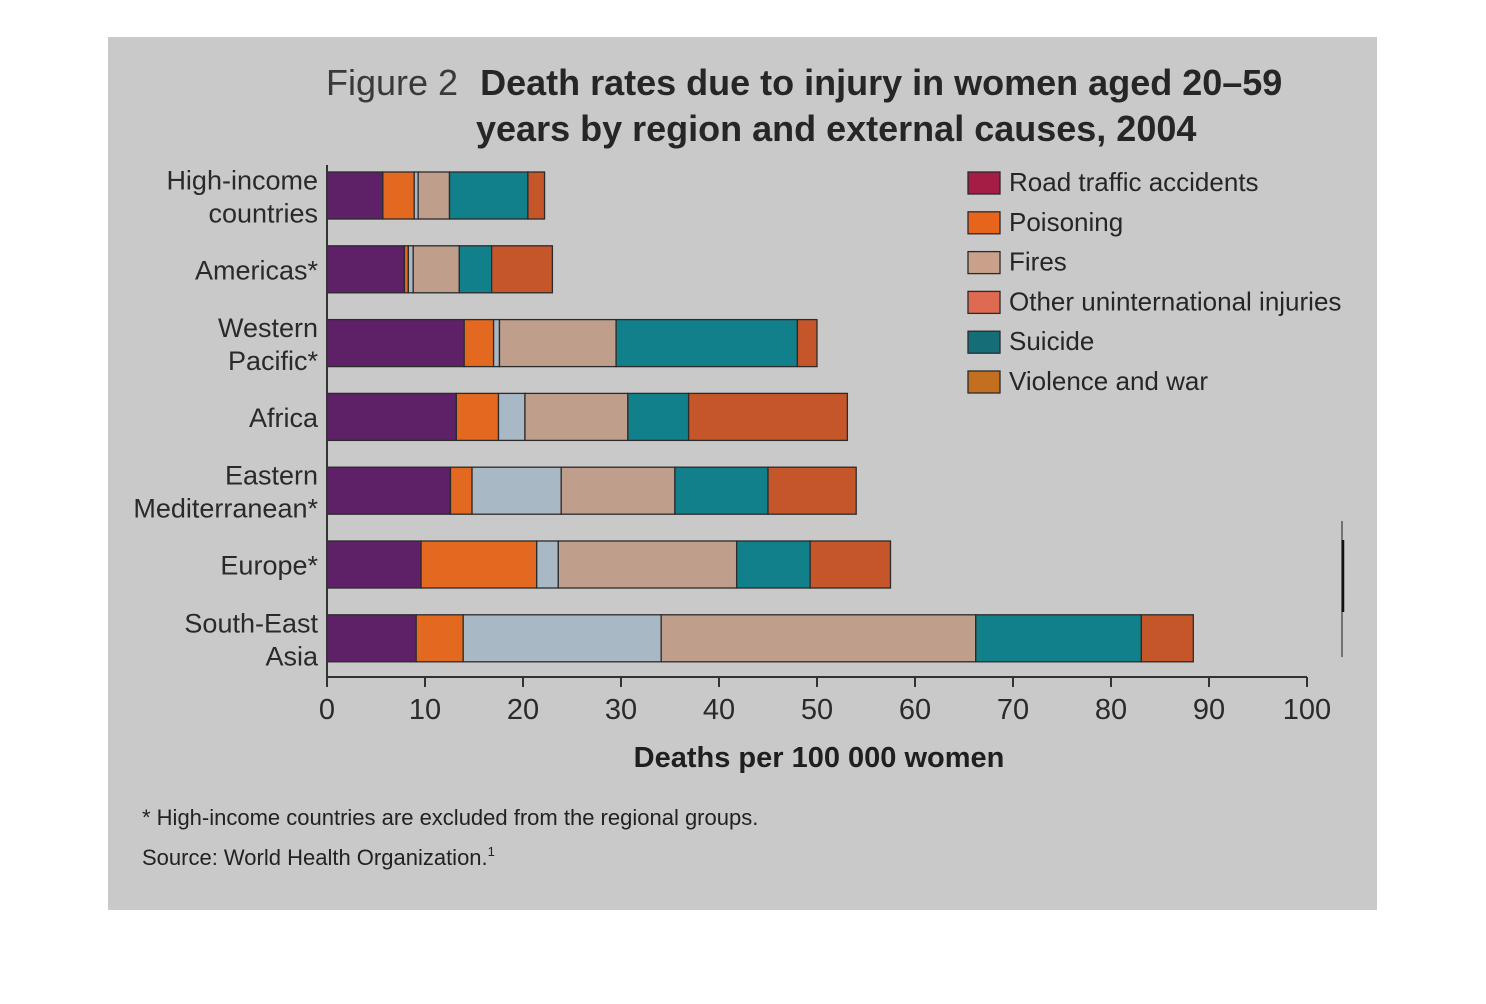  What do you see at coordinates (327, 710) in the screenshot?
I see `x-tick-label-0: 0` at bounding box center [327, 710].